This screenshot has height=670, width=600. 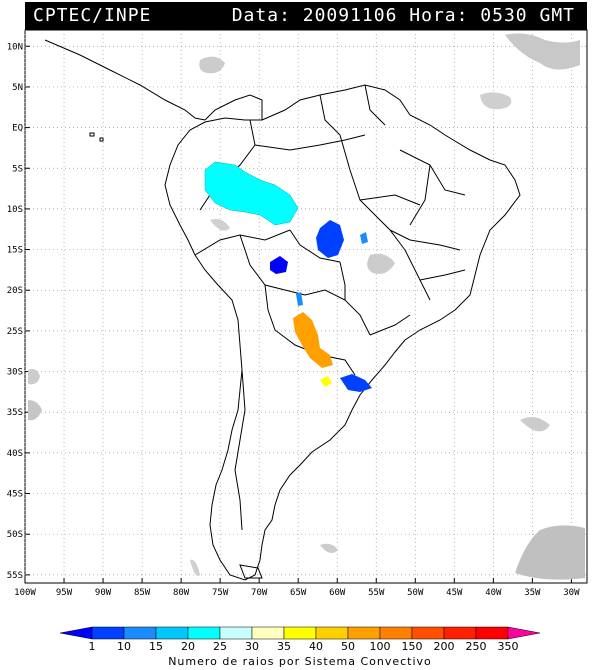 I want to click on convective-system-yellow, so click(x=326, y=381).